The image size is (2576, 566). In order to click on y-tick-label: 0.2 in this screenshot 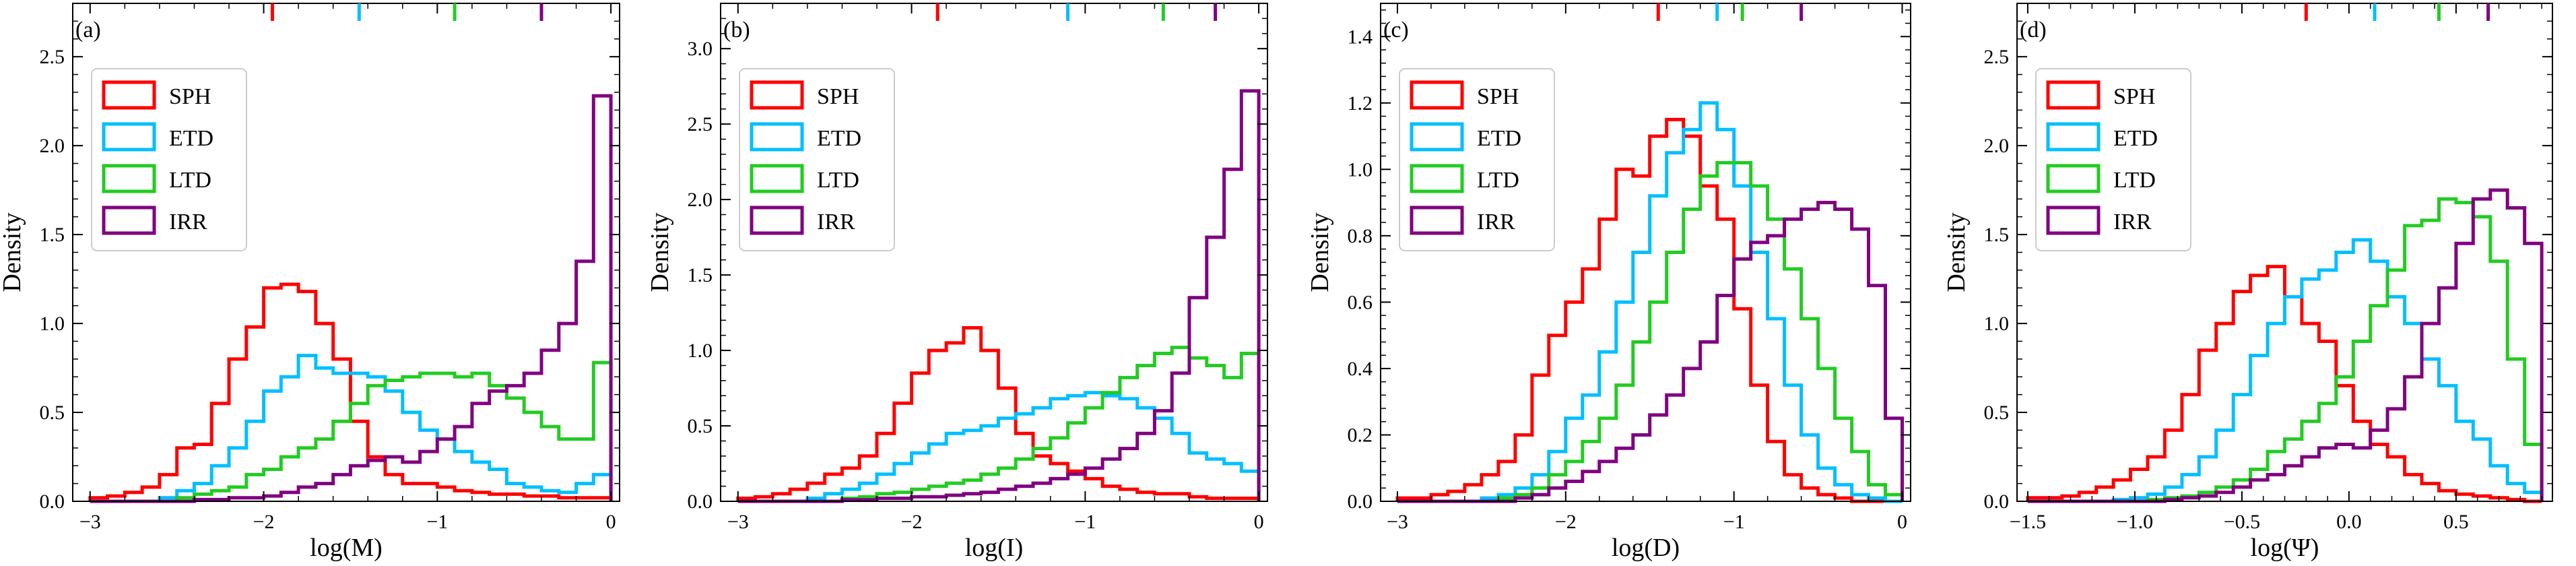, I will do `click(1360, 435)`.